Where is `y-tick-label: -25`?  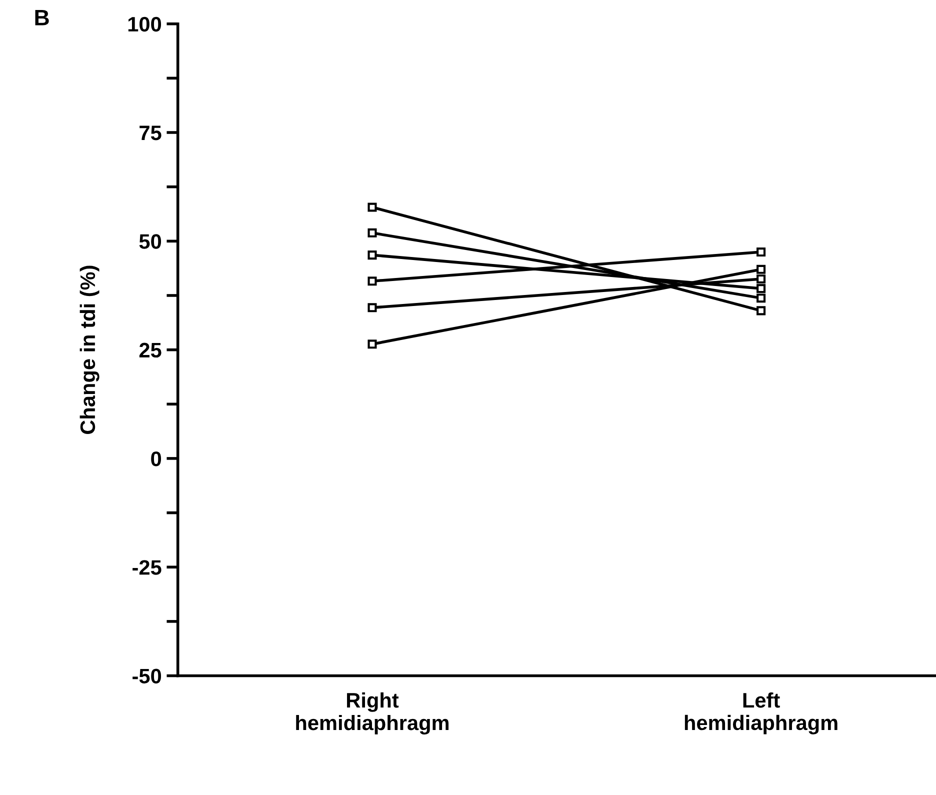 y-tick-label: -25 is located at coordinates (147, 567).